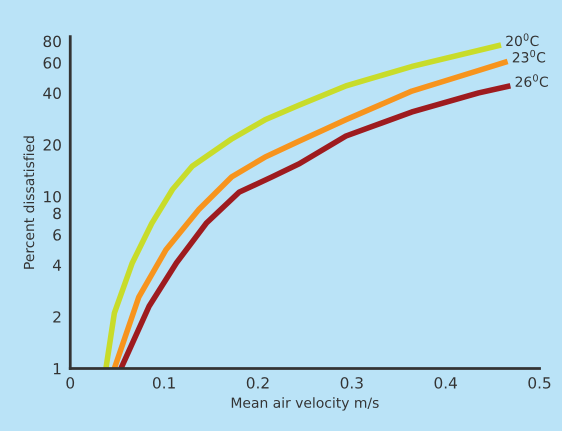 The height and width of the screenshot is (431, 562). Describe the element at coordinates (52, 145) in the screenshot. I see `y-tick-label: 20` at that location.